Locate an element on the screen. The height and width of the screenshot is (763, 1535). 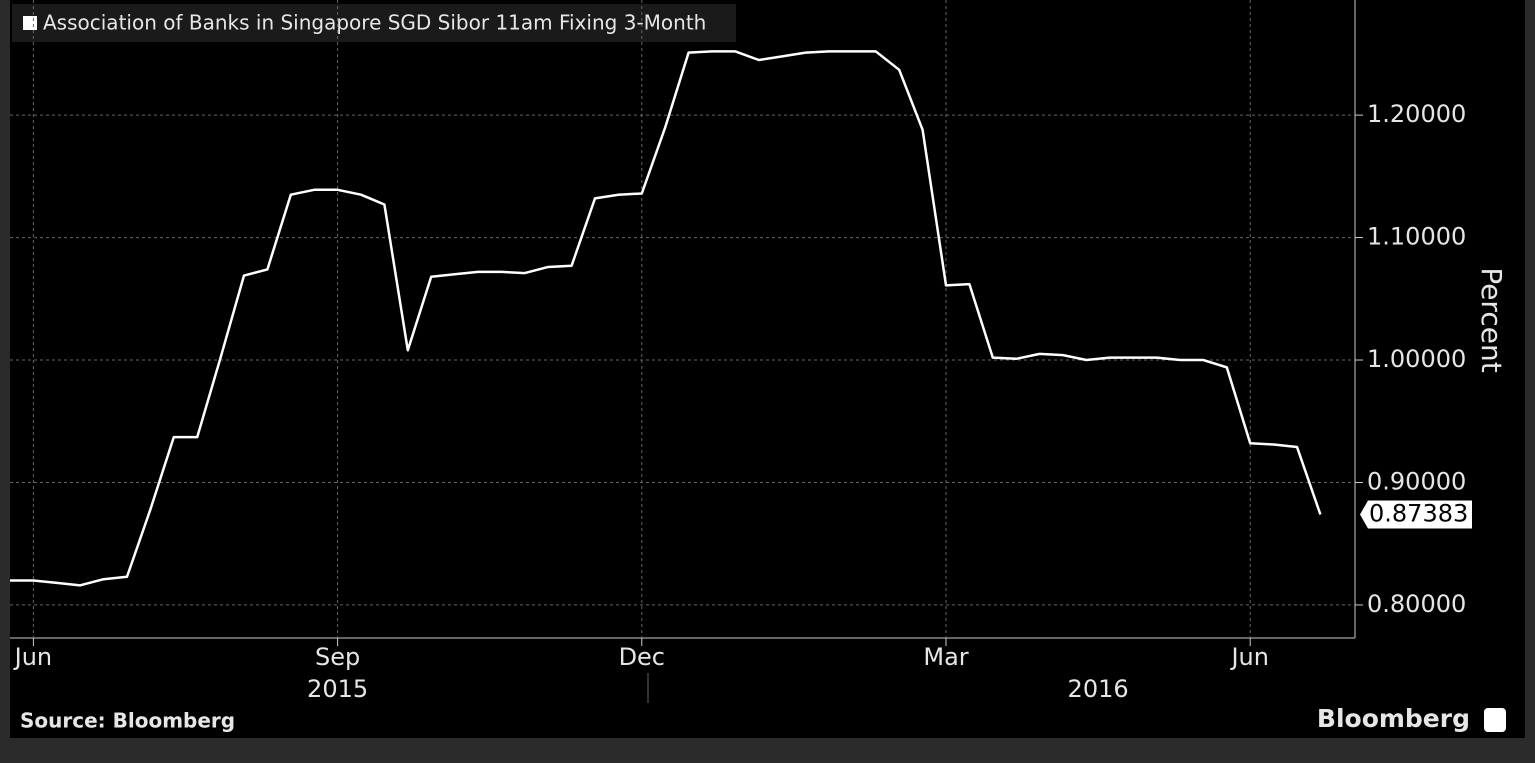
value-label-box is located at coordinates (1416, 514).